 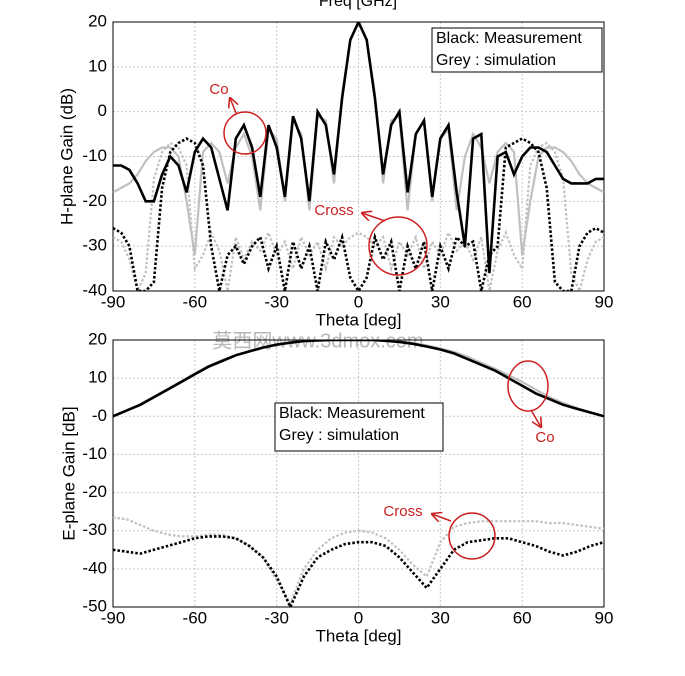 I want to click on y-axis-label: E-plane Gain [dB], so click(x=68, y=473).